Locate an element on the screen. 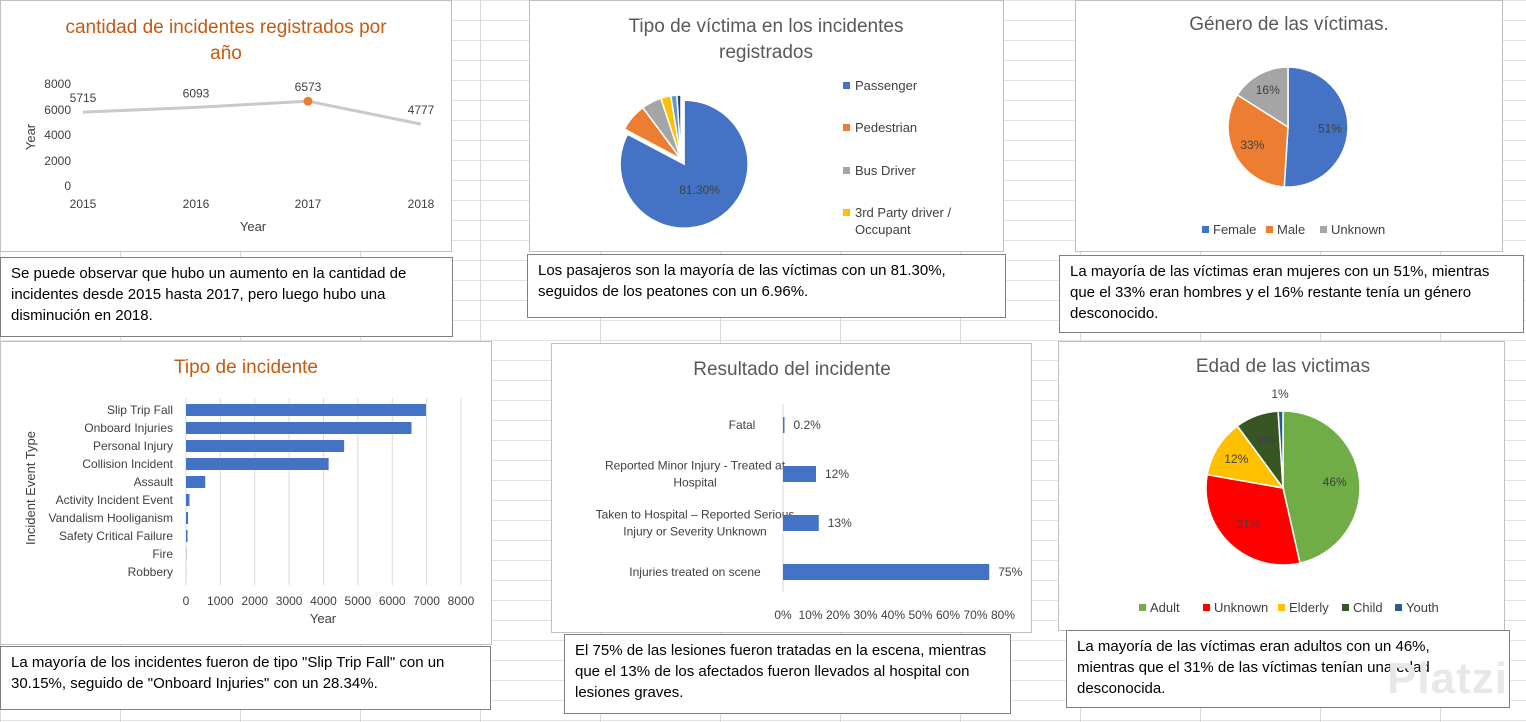 The height and width of the screenshot is (722, 1526). note-line: seguidos de los peatones con un 6.96%. is located at coordinates (673, 291).